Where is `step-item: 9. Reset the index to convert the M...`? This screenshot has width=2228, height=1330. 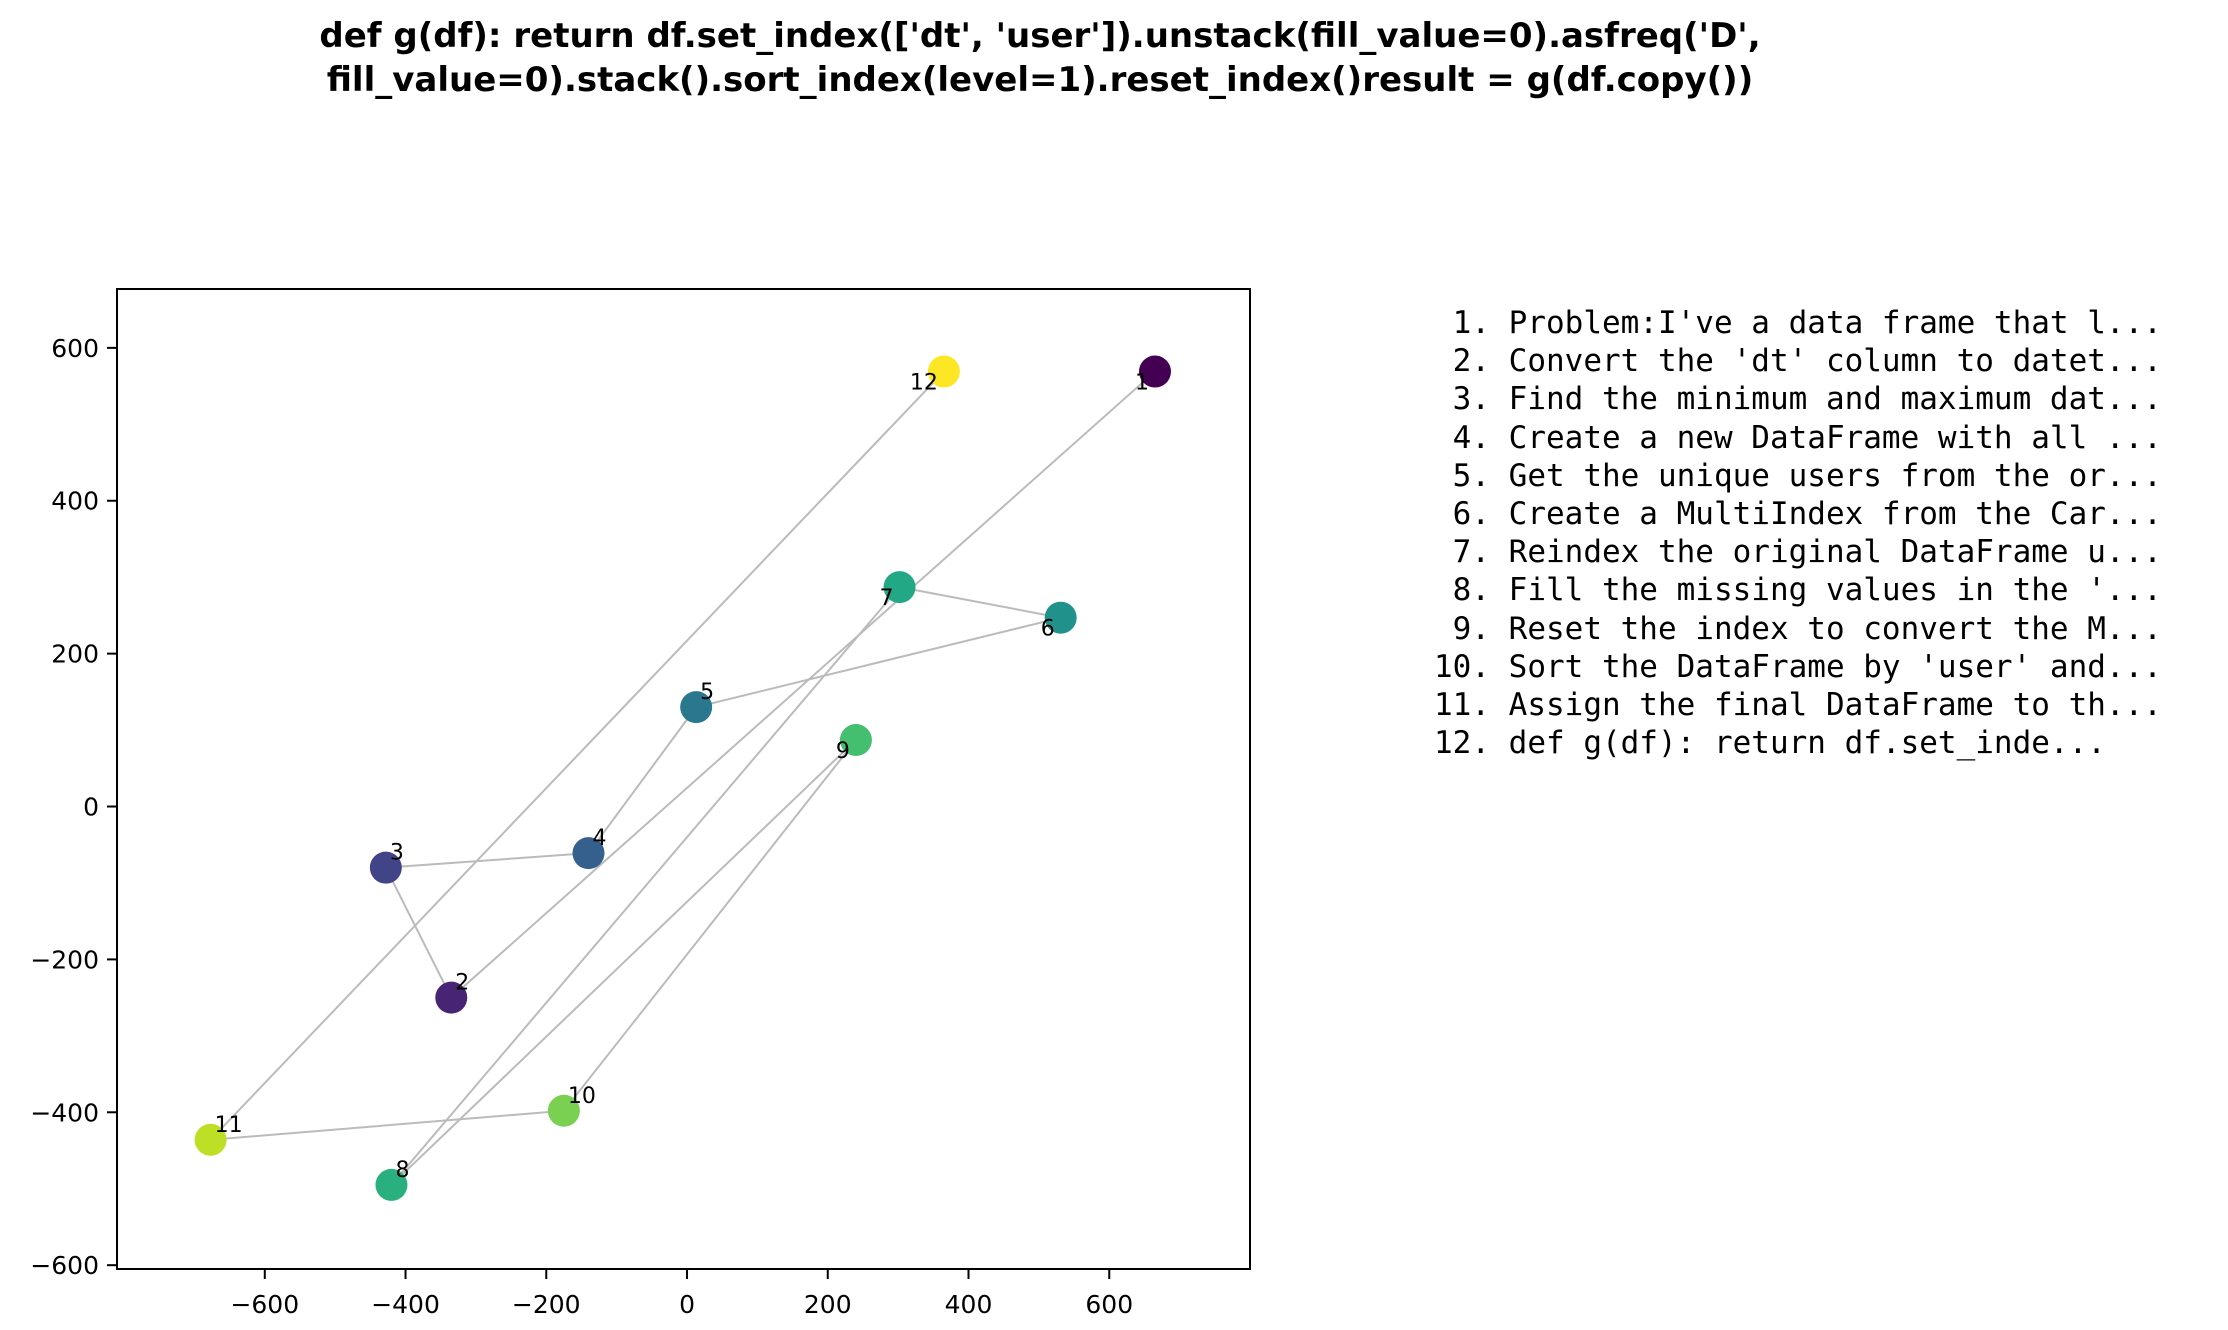 step-item: 9. Reset the index to convert the M... is located at coordinates (1781, 629).